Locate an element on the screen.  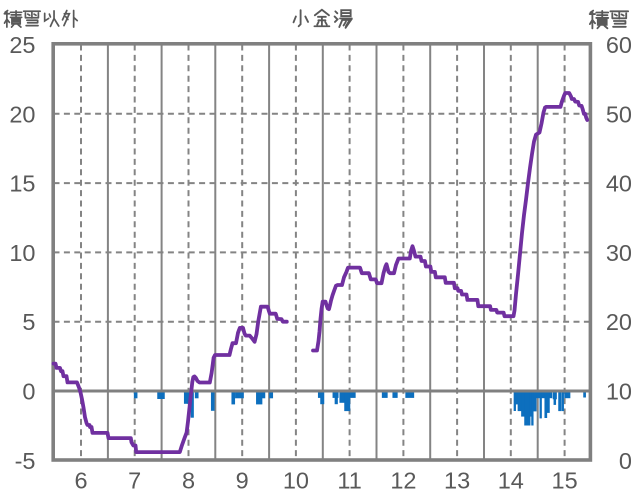
svg-text: 7 is located at coordinates (134, 481).